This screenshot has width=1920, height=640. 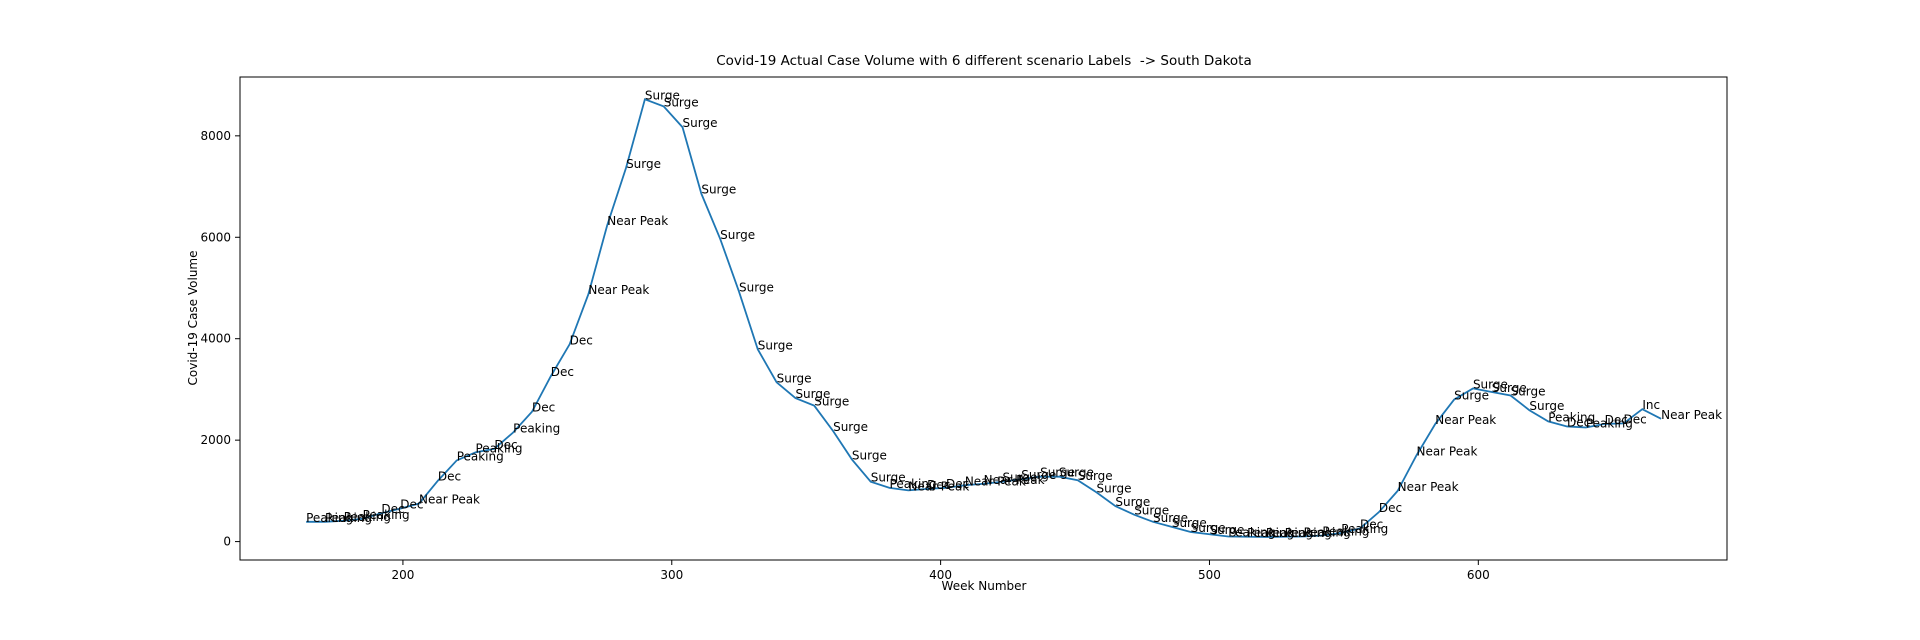 I want to click on x-tick-label: 200, so click(x=402, y=575).